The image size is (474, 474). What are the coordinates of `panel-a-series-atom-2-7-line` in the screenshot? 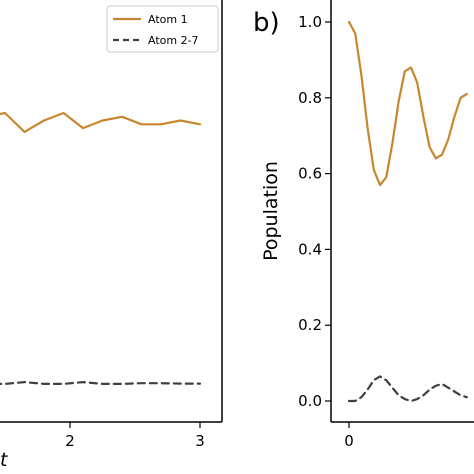 It's located at (101, 383).